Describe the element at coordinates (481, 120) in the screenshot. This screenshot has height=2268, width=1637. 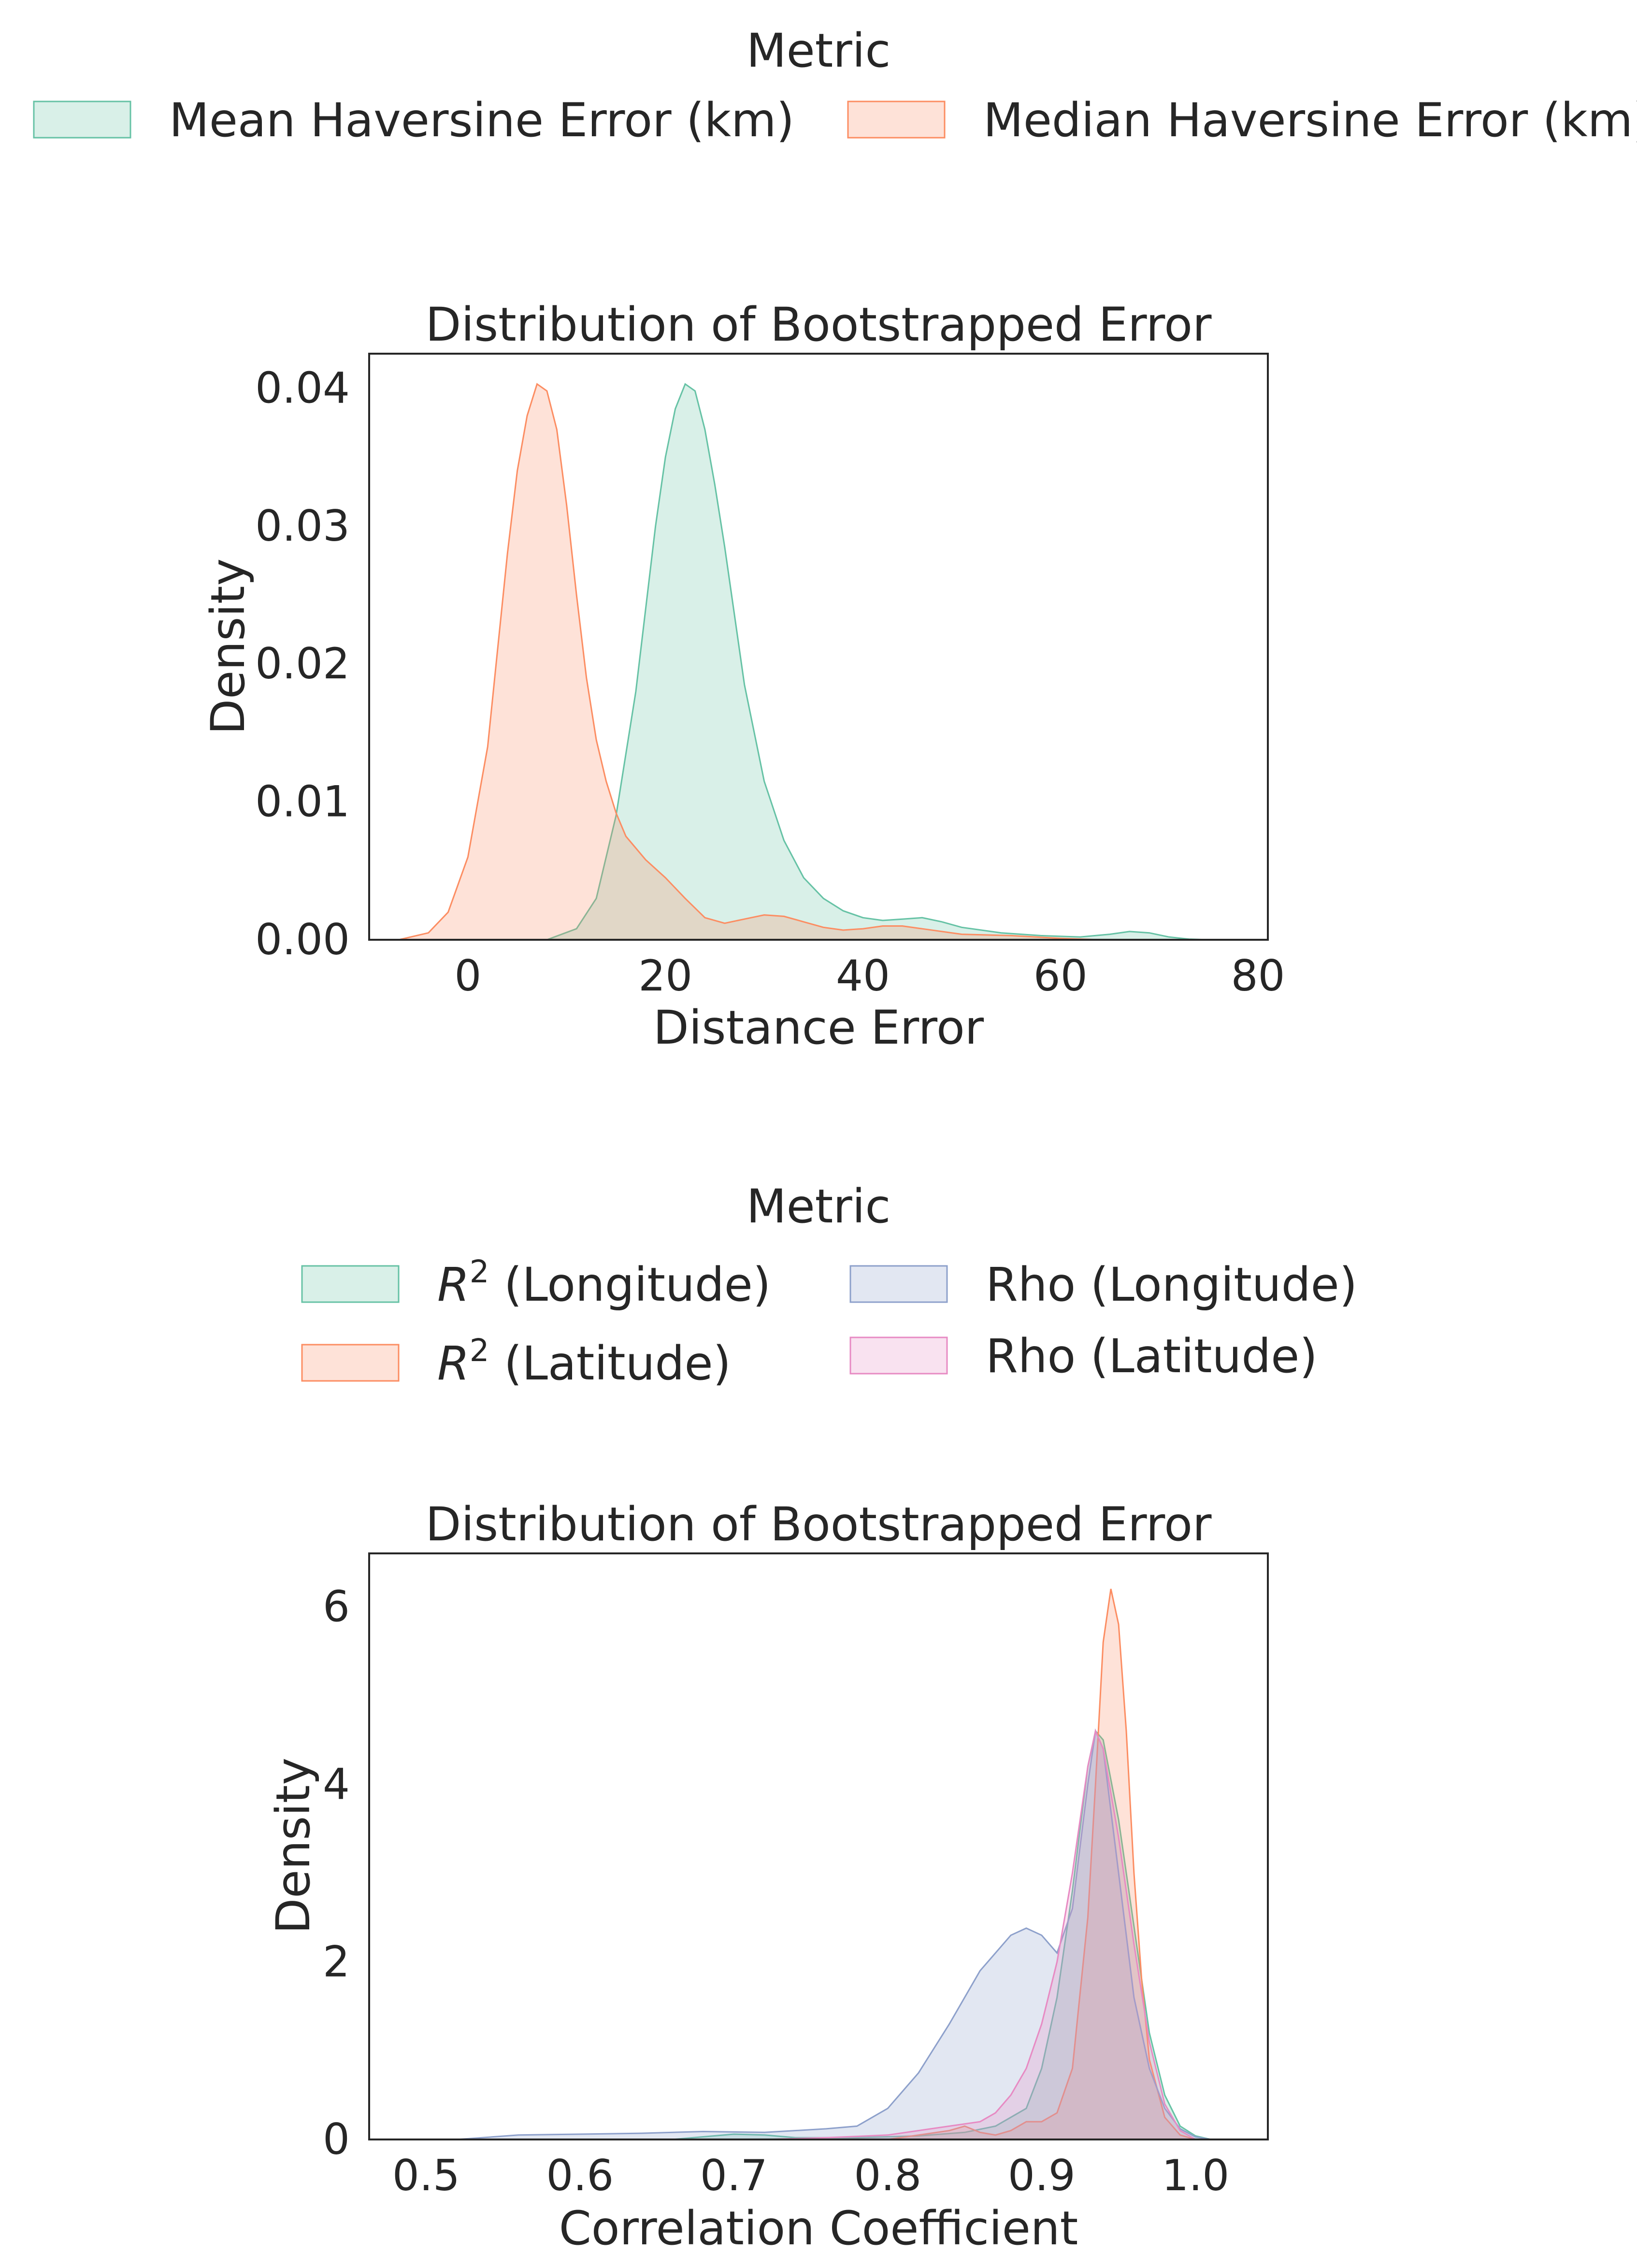
I see `legend-1-label-mean: Mean Haversine Error (km)` at that location.